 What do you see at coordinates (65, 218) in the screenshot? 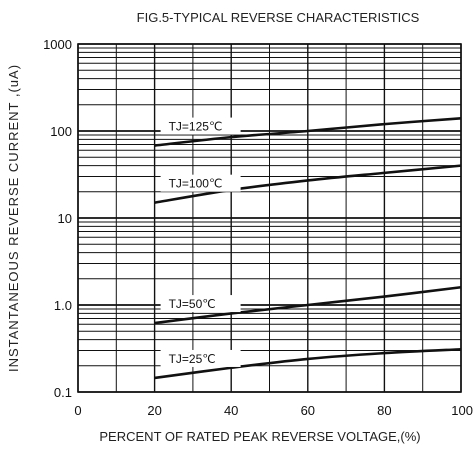
I see `y-tick-label: 10` at bounding box center [65, 218].